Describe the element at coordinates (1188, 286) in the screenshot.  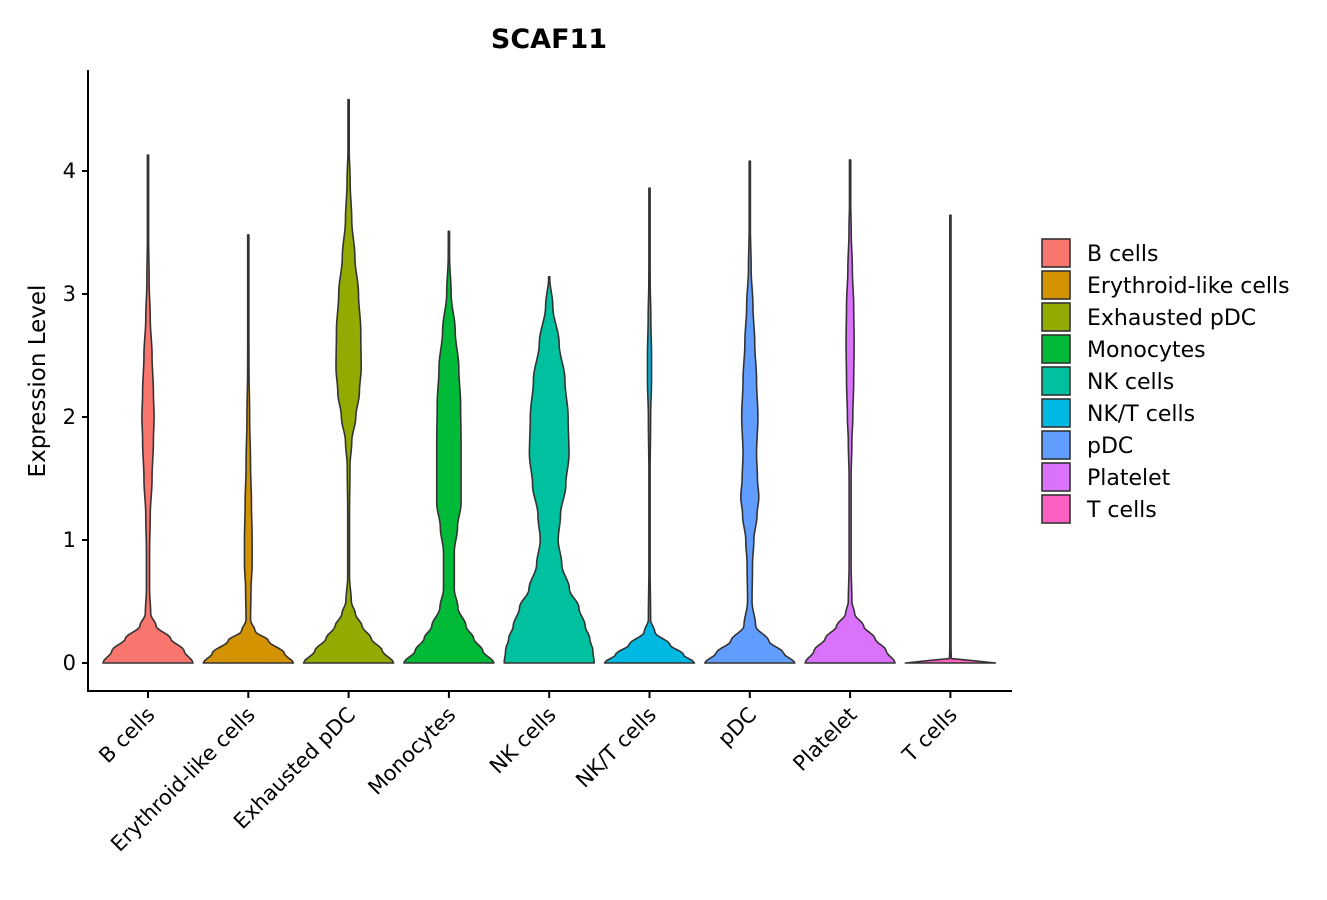
I see `legend-label: Erythroid-like cells` at that location.